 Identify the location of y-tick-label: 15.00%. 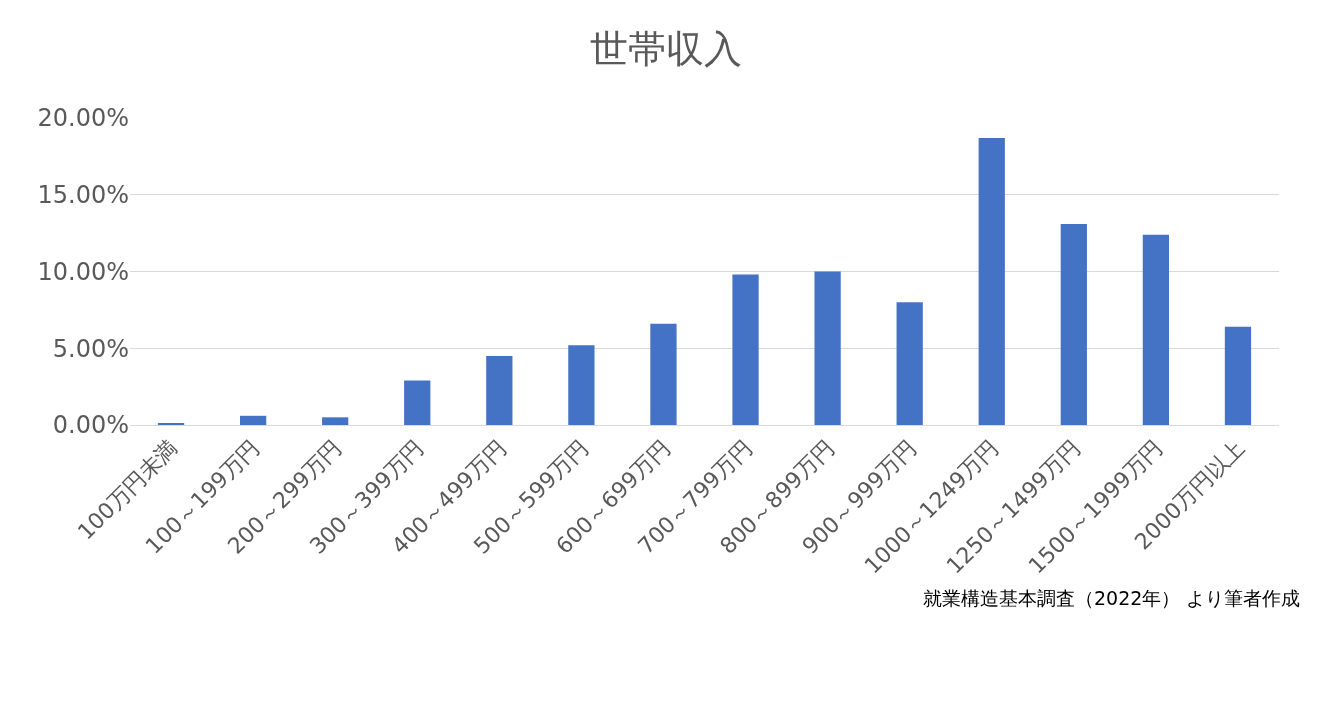
(83, 195).